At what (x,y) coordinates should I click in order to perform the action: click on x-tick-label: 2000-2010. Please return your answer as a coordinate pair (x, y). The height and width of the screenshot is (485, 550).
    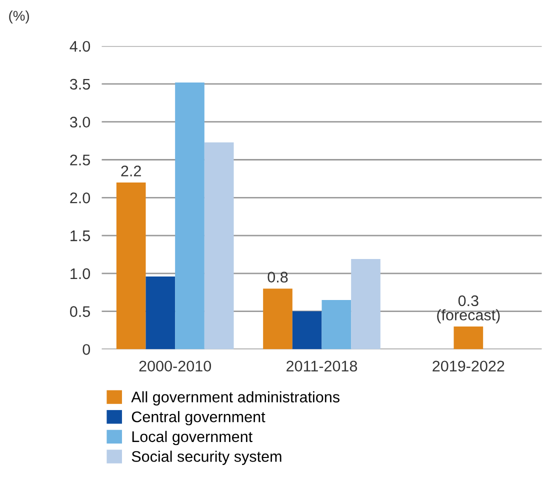
    Looking at the image, I should click on (175, 366).